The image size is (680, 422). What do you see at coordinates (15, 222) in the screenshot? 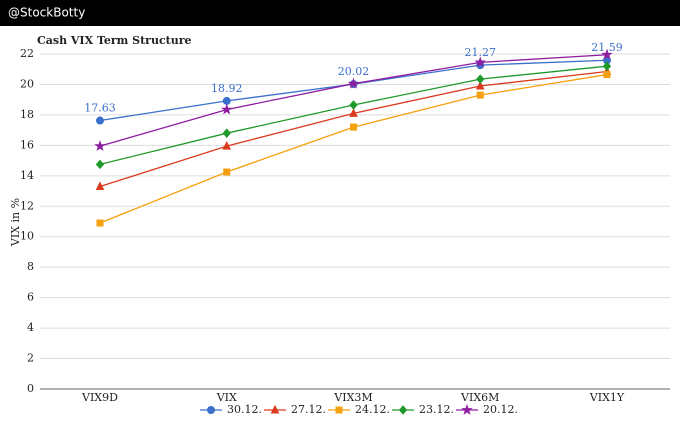
I see `y-axis-label: VIX in %` at bounding box center [15, 222].